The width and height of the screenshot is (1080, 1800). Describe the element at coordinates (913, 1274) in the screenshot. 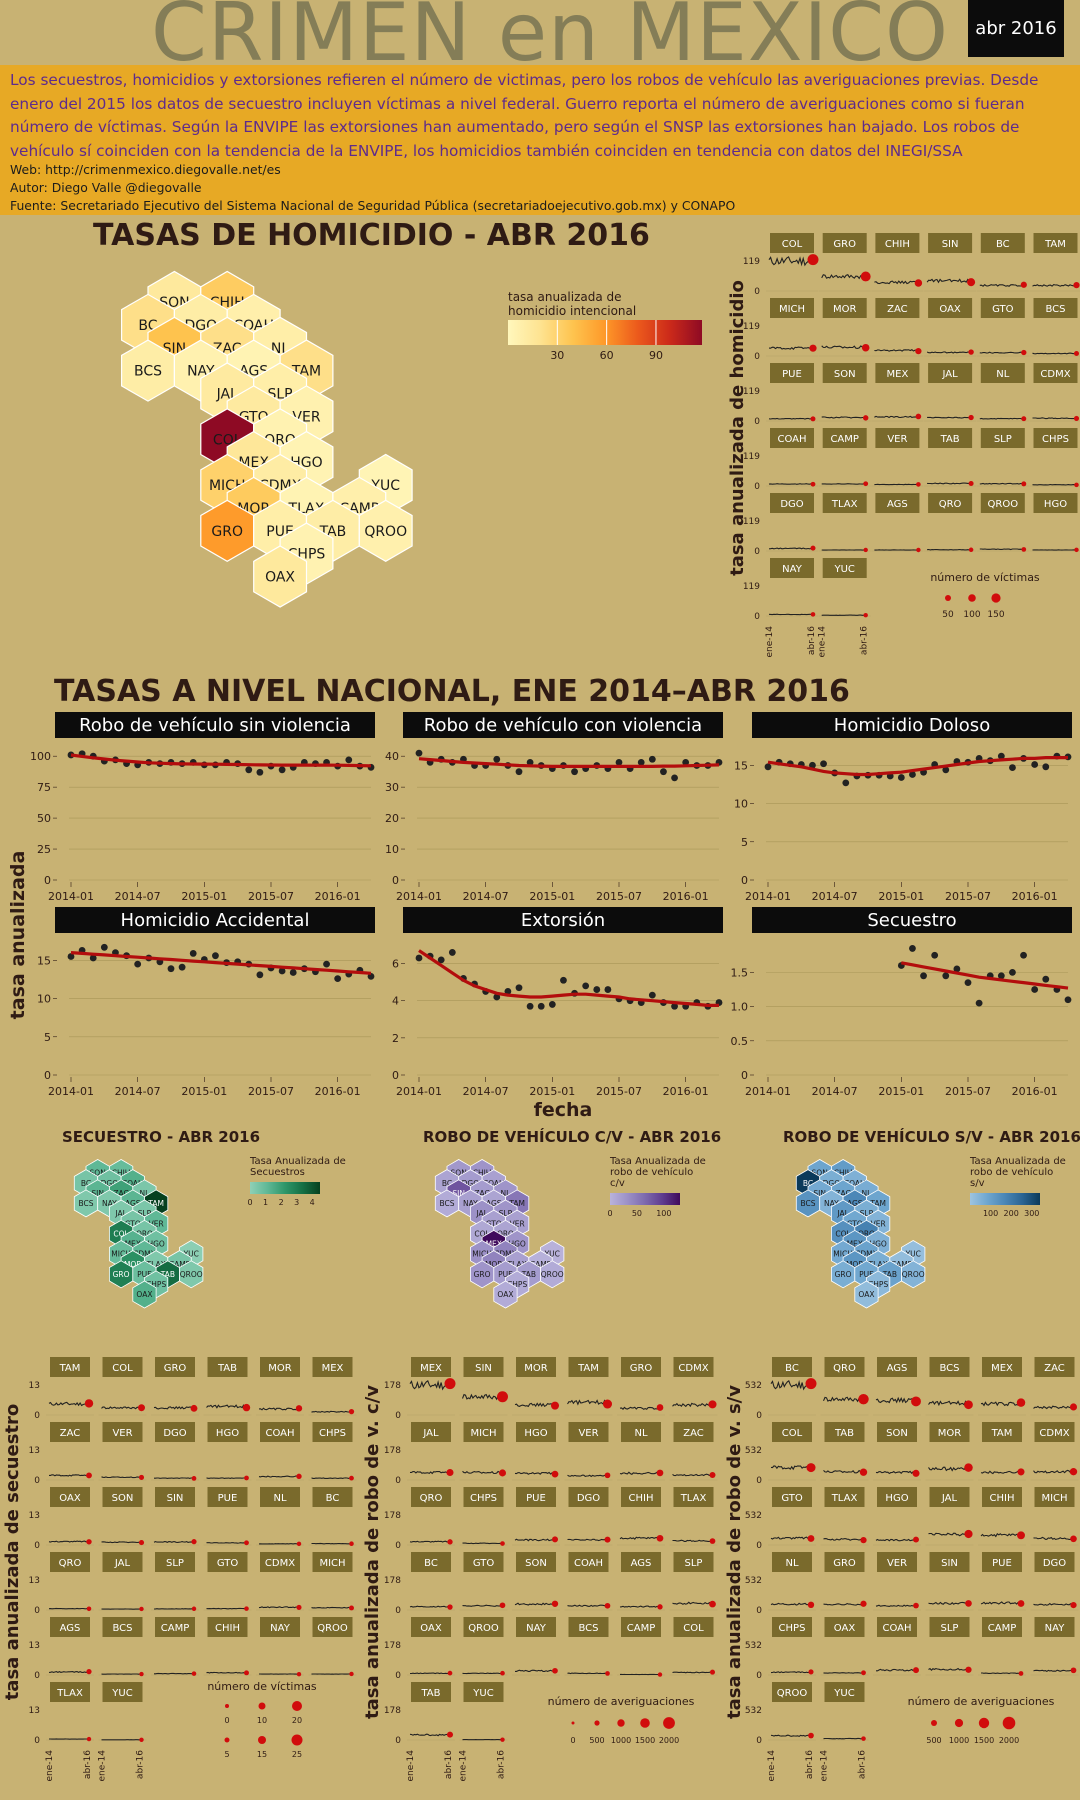

I see `hex-label-qroo: QROO` at that location.